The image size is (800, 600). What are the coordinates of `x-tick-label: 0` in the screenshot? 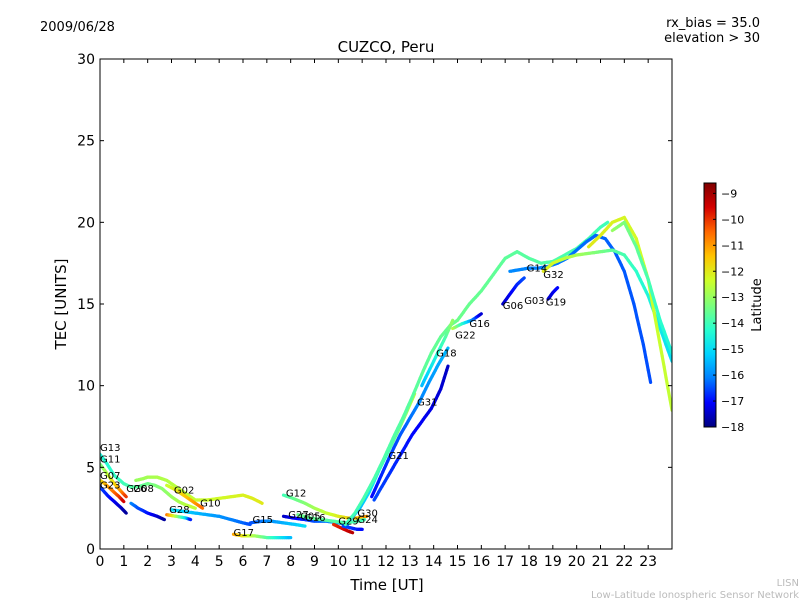 It's located at (100, 562).